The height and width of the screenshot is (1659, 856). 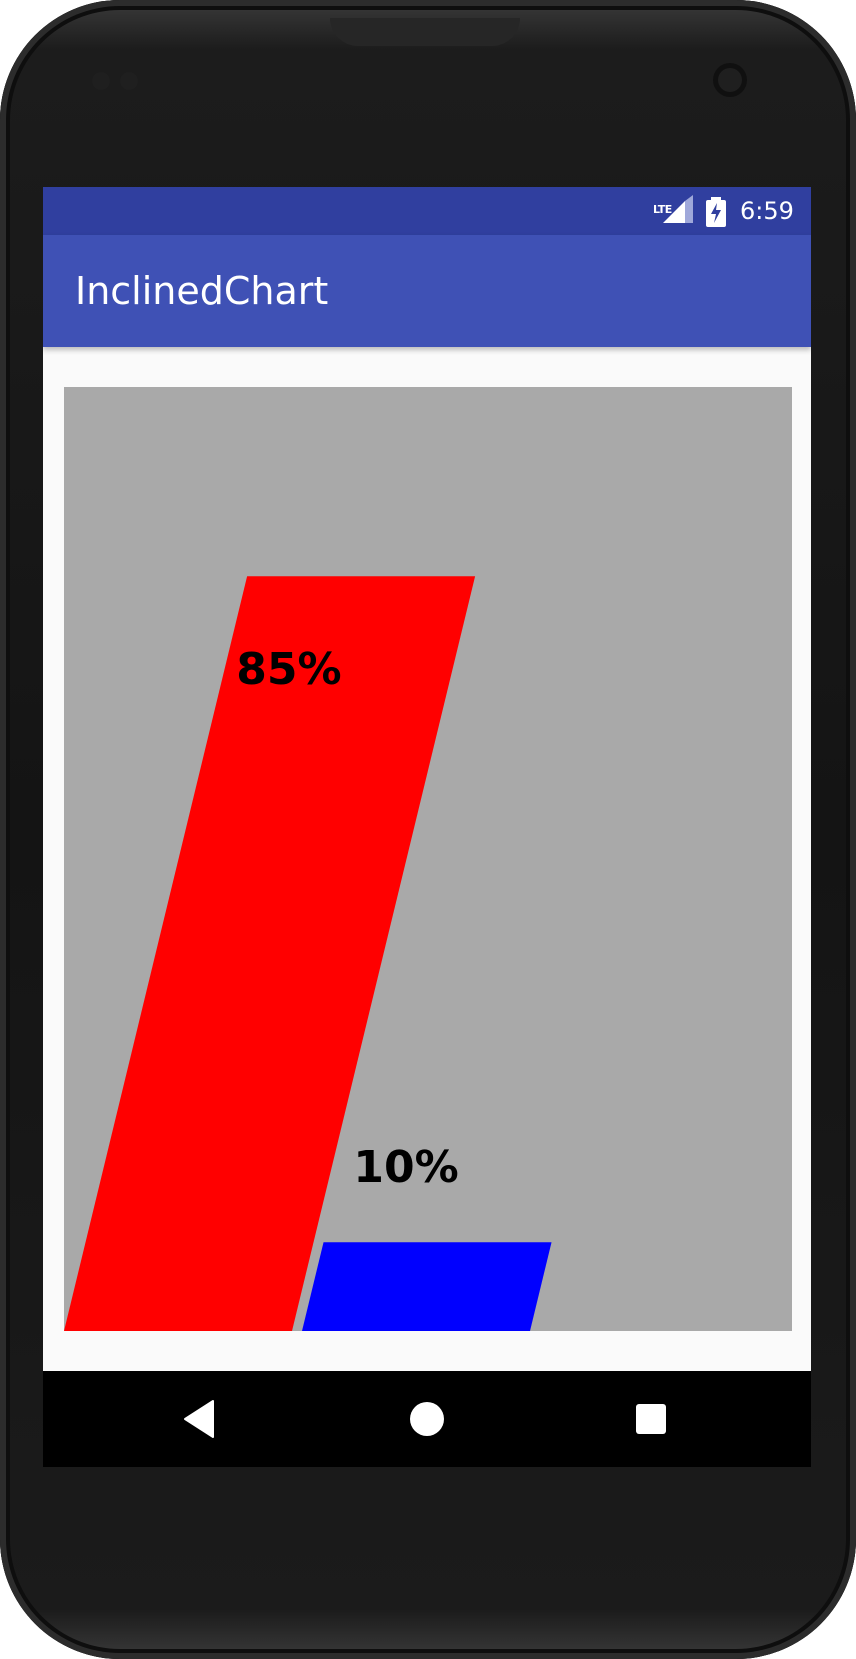 What do you see at coordinates (288, 669) in the screenshot?
I see `data-label-1: 85%` at bounding box center [288, 669].